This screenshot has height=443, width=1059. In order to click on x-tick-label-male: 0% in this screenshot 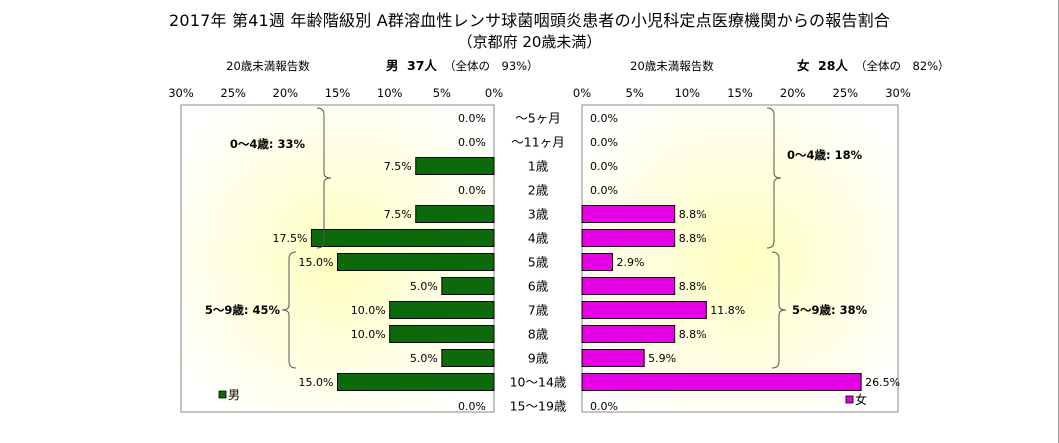, I will do `click(494, 93)`.